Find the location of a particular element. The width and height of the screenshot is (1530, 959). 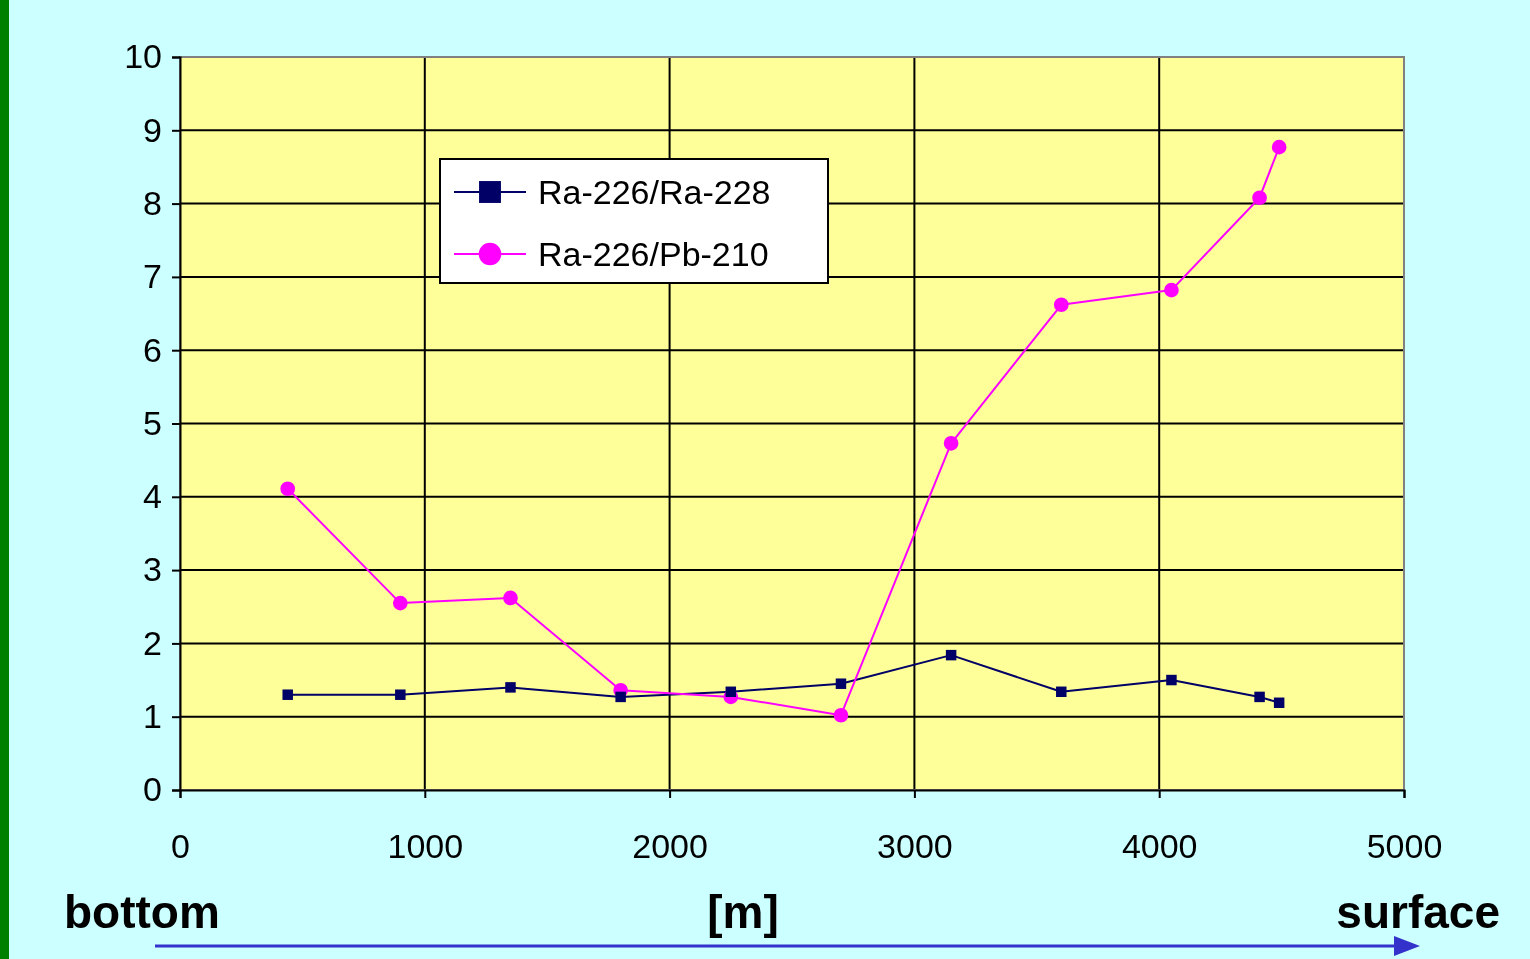

text: bottom is located at coordinates (142, 912).